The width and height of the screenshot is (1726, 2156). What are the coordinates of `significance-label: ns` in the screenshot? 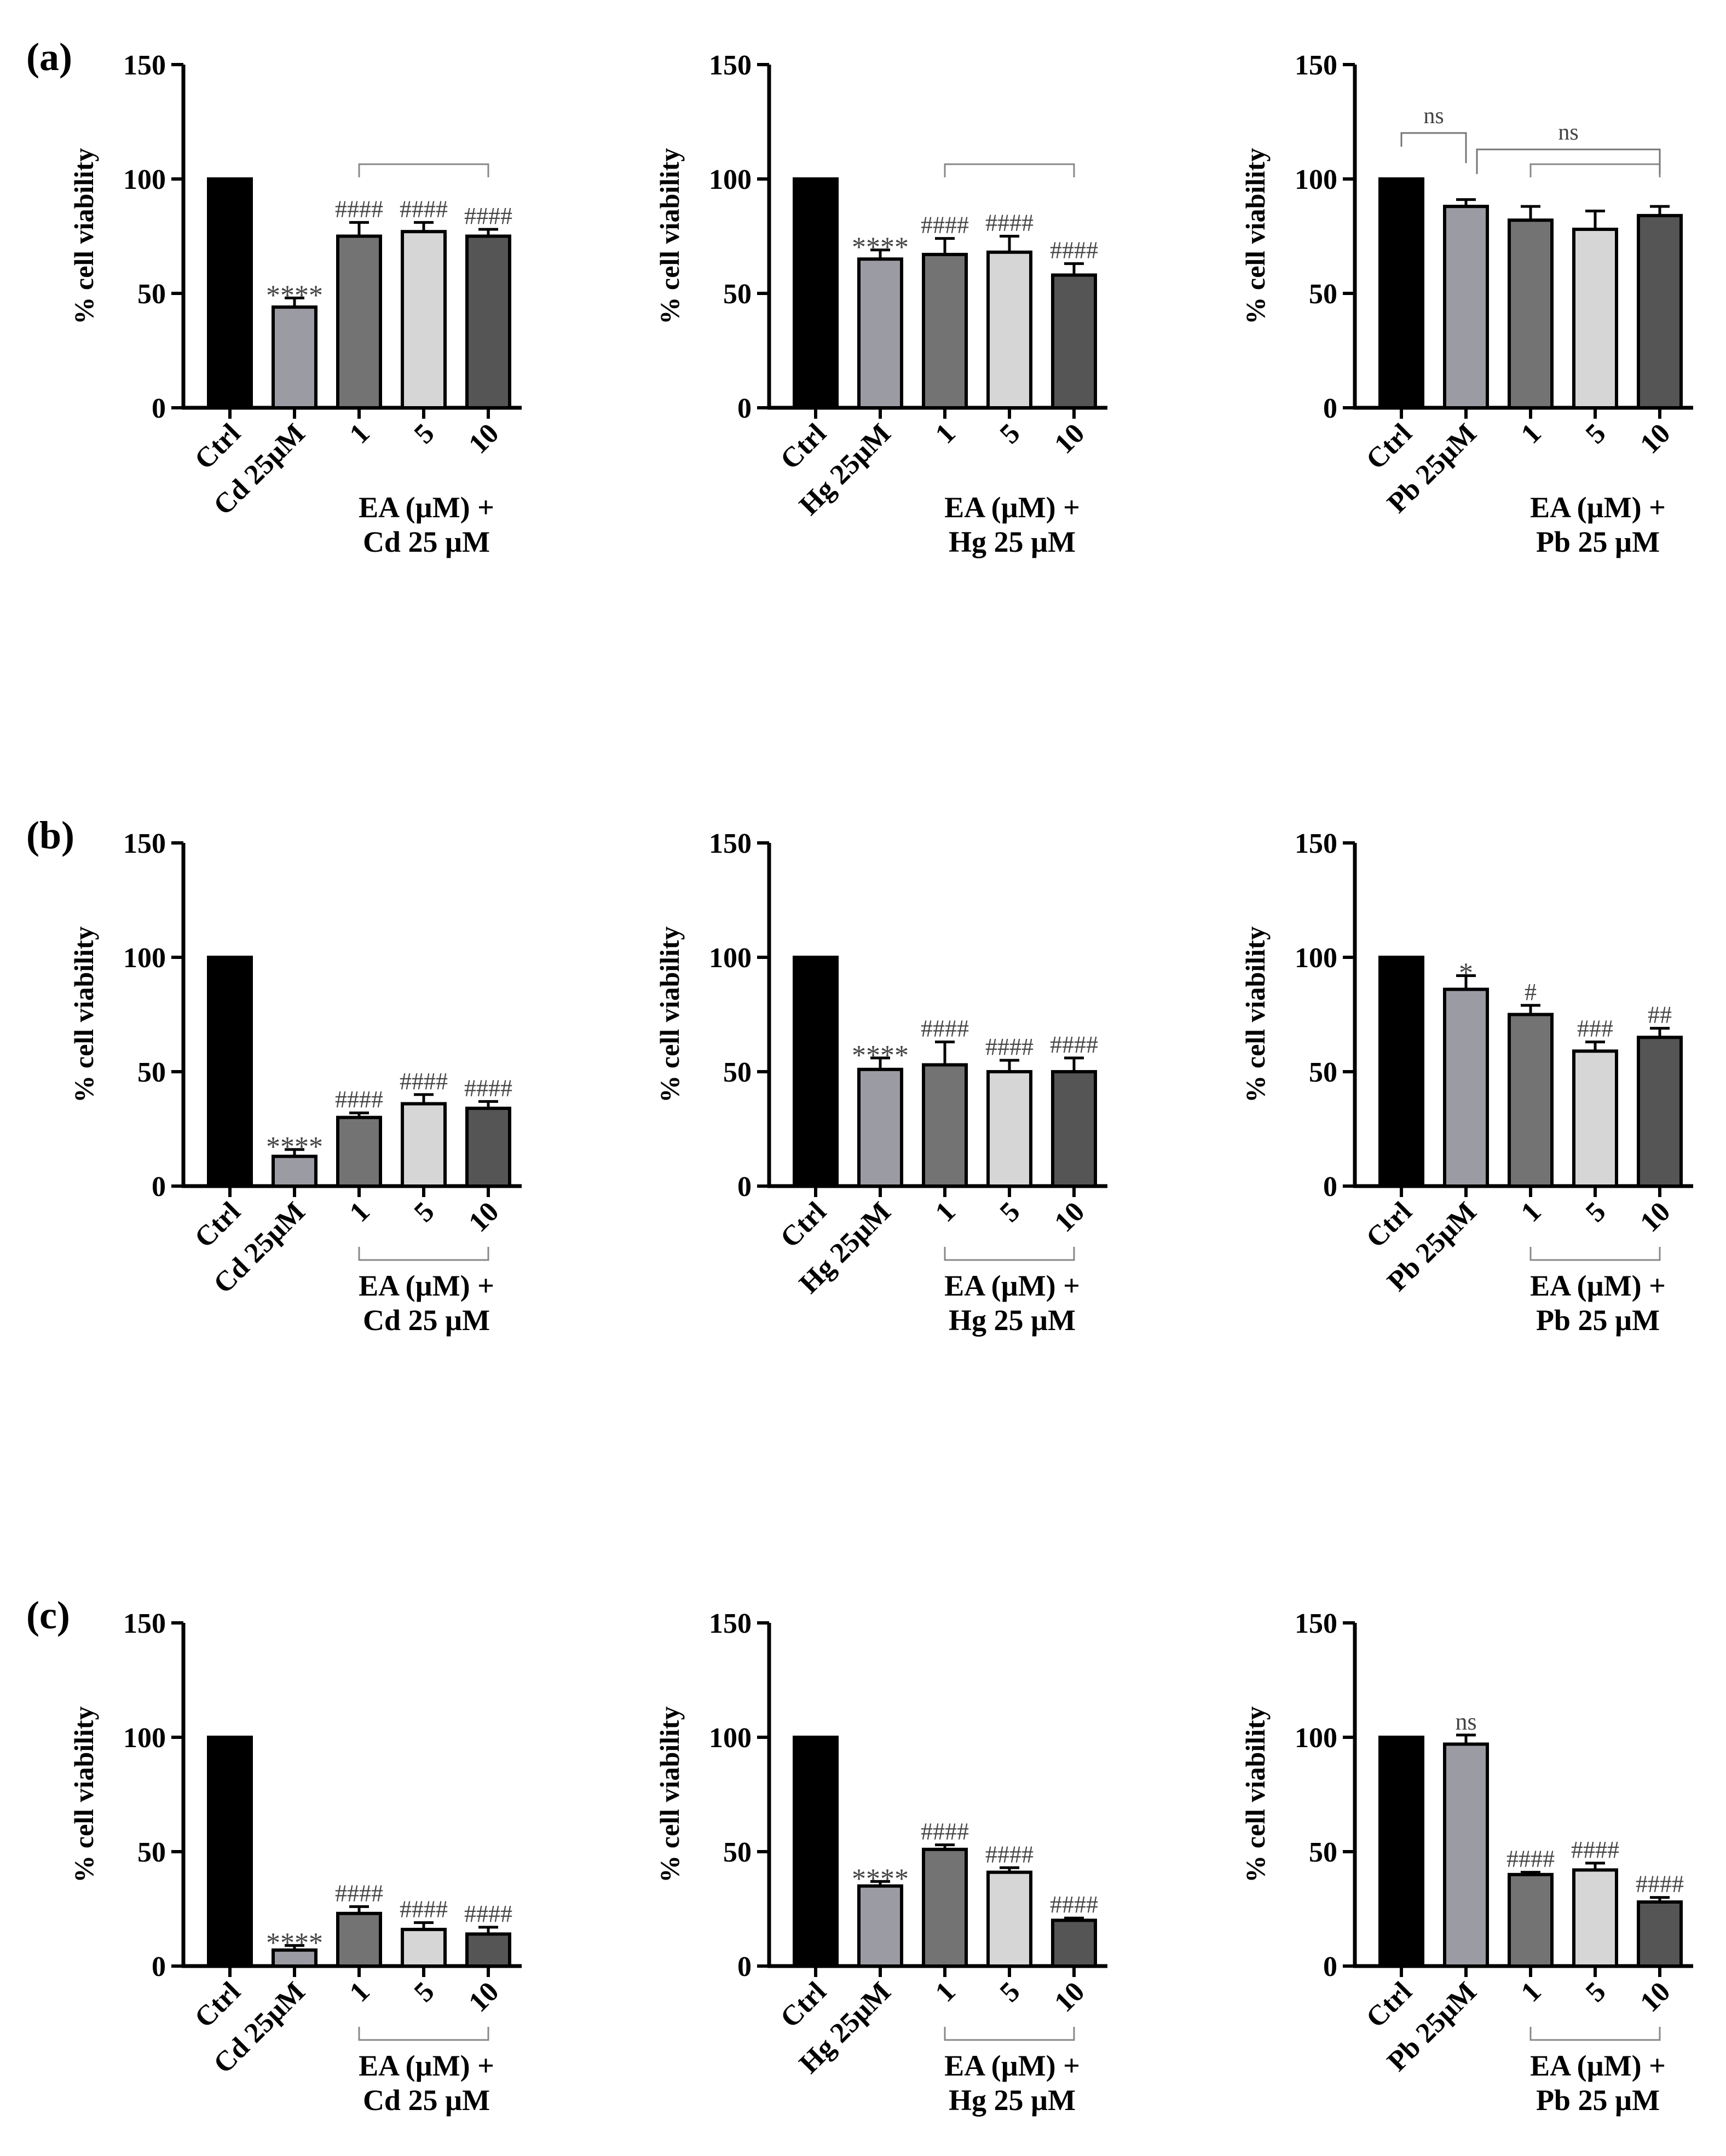 It's located at (1465, 1721).